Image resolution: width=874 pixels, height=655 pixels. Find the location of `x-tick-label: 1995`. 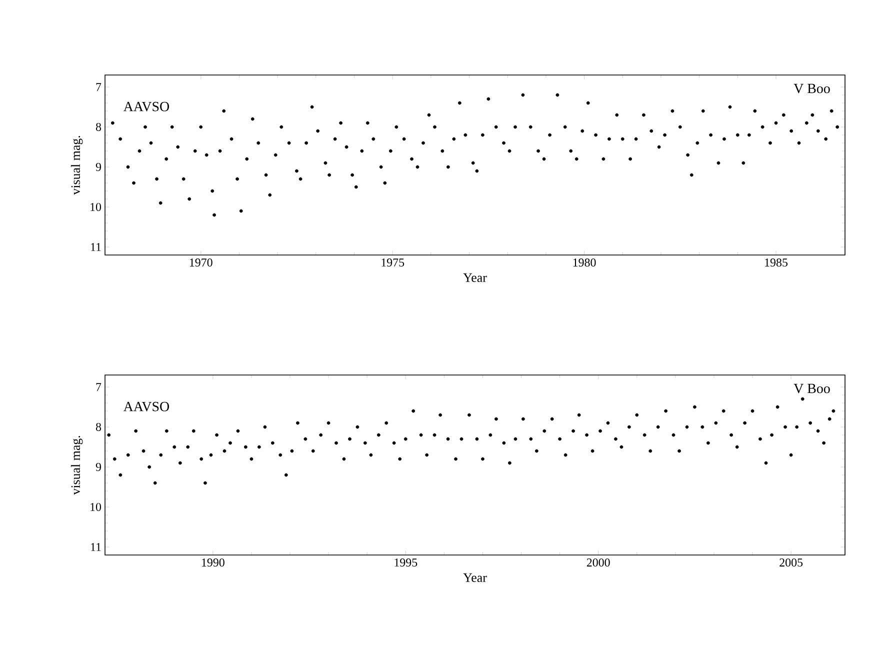

x-tick-label: 1995 is located at coordinates (406, 562).